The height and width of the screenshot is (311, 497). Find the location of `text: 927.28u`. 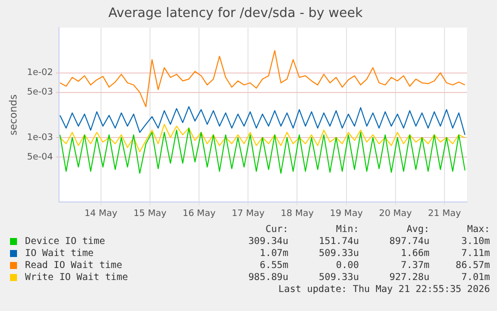

text: 927.28u is located at coordinates (409, 278).